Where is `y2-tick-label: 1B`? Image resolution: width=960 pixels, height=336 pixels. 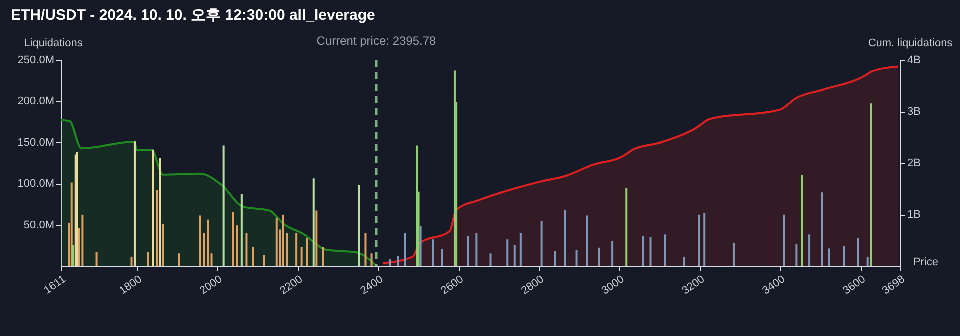 y2-tick-label: 1B is located at coordinates (914, 215).